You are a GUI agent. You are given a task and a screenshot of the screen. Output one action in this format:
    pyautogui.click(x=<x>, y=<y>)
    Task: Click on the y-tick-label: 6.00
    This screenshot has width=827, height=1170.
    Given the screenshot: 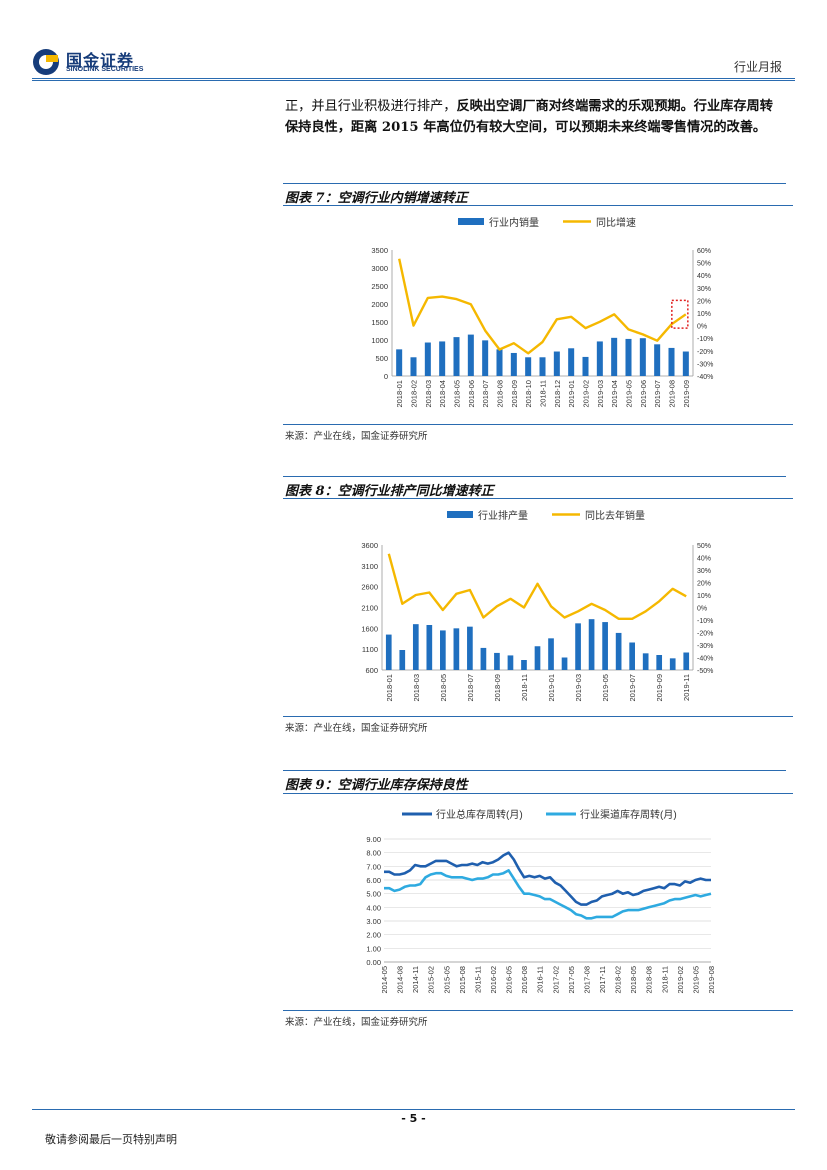 What is the action you would take?
    pyautogui.click(x=373, y=880)
    